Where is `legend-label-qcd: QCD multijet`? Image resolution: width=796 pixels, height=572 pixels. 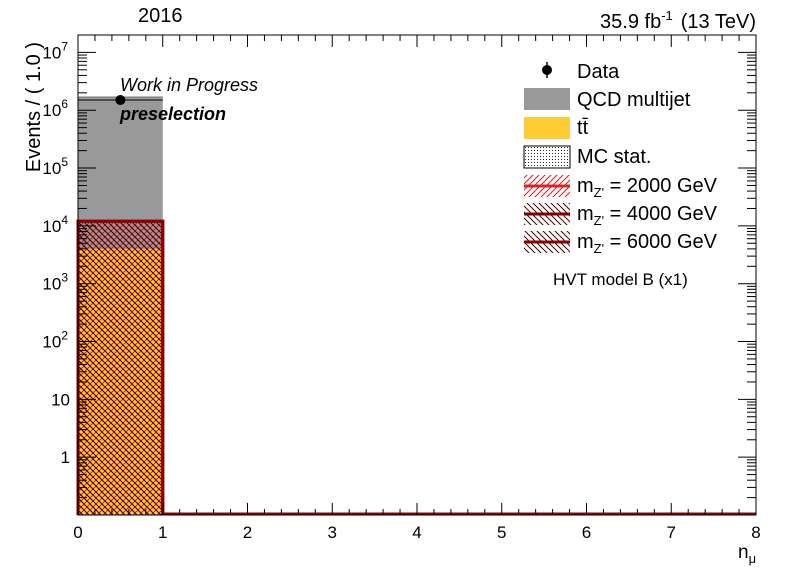
legend-label-qcd: QCD multijet is located at coordinates (634, 100).